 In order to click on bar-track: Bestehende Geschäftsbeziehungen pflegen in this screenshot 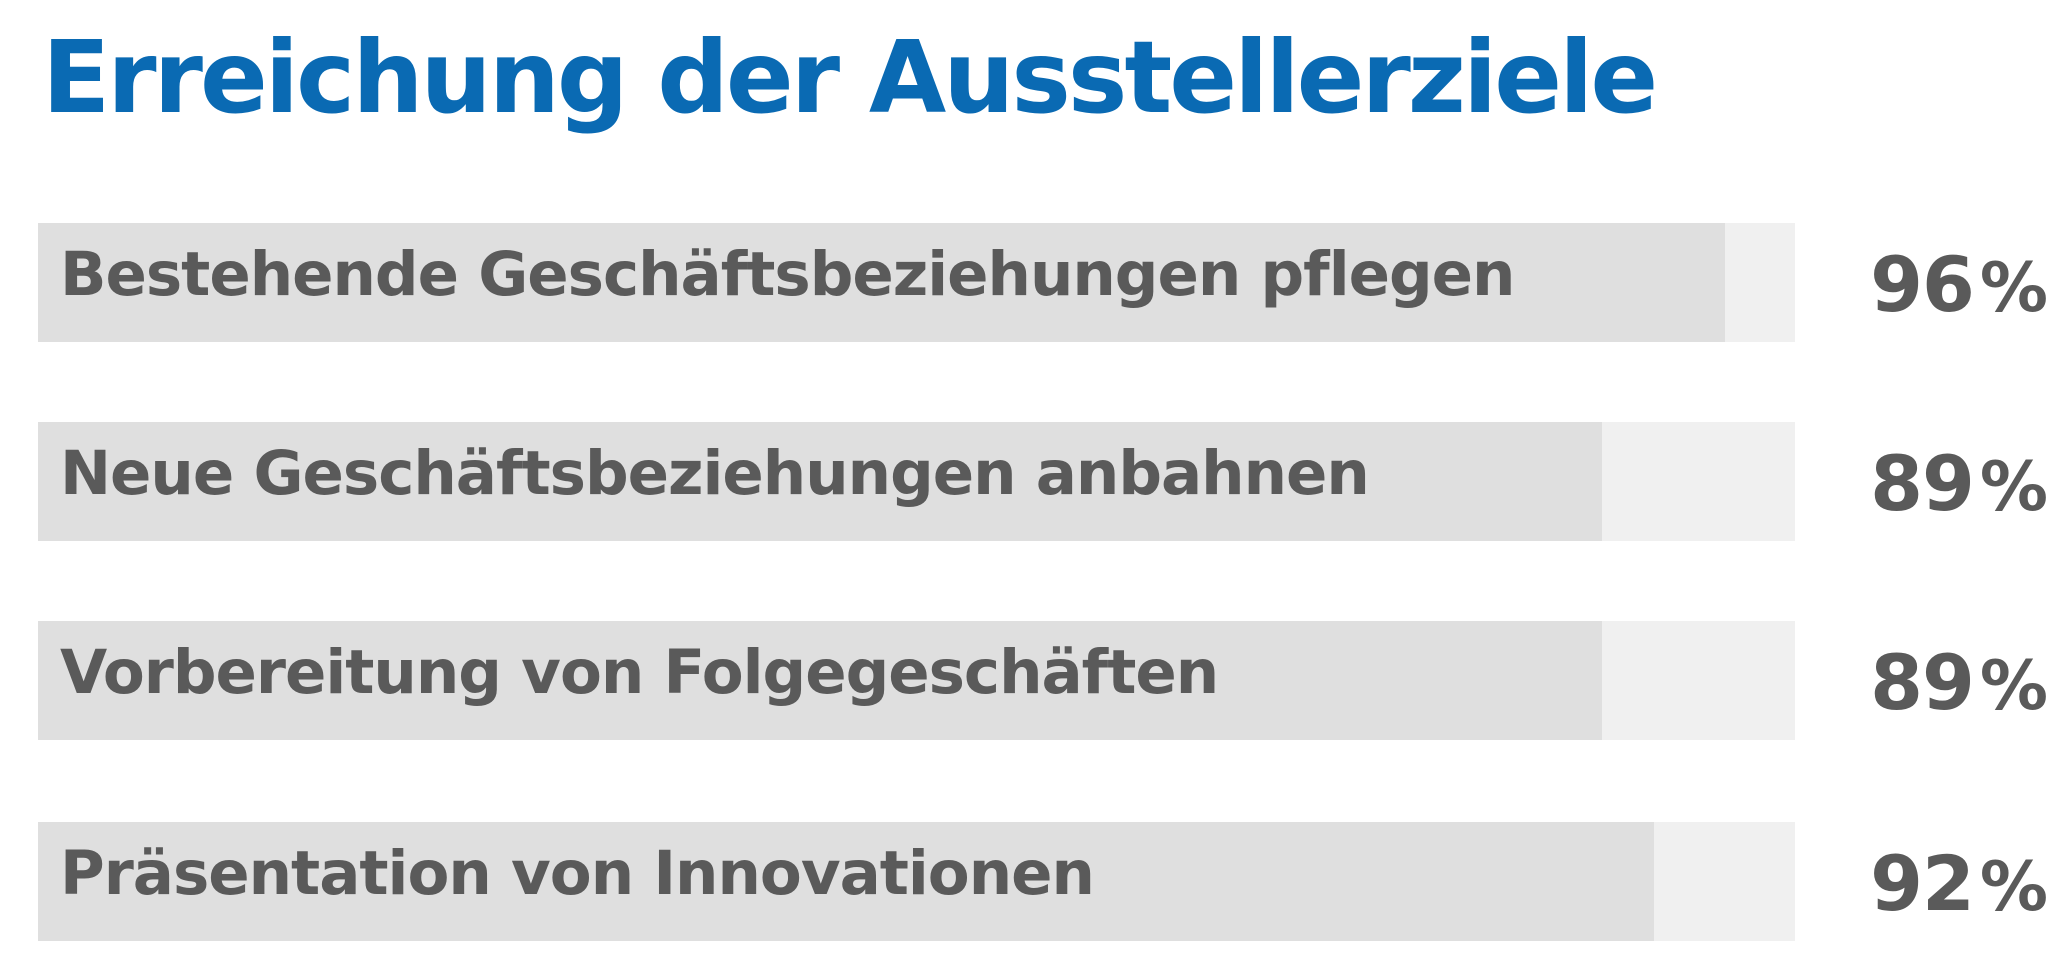, I will do `click(916, 282)`.